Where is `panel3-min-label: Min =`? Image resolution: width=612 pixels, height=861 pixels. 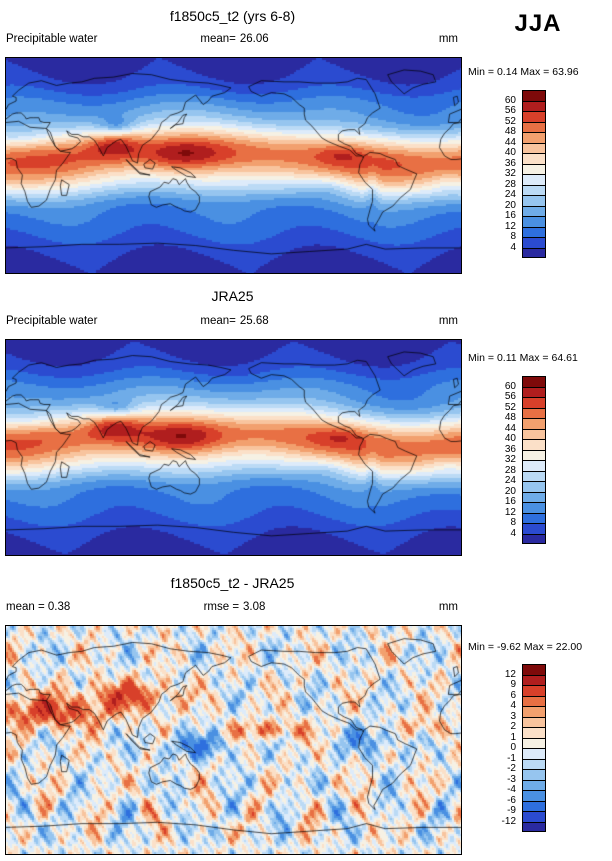
panel3-min-label: Min = is located at coordinates (481, 647).